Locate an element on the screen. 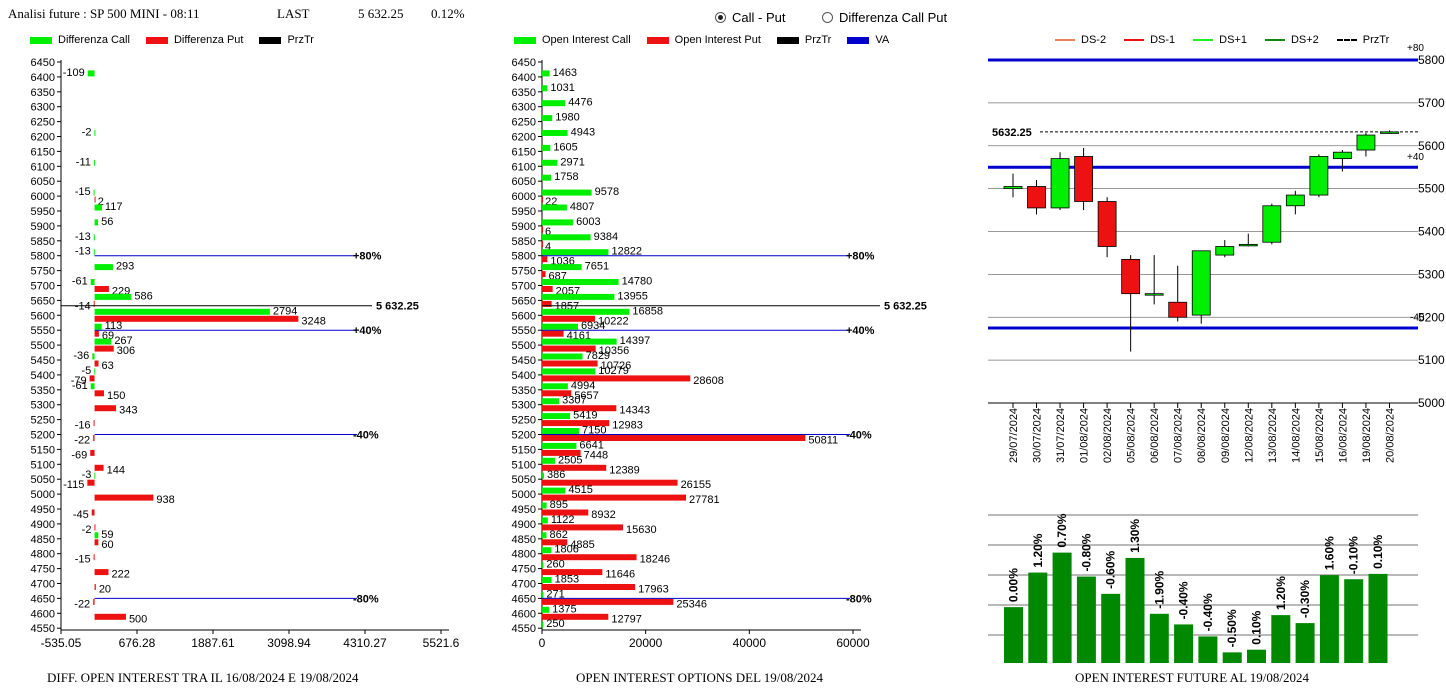 This screenshot has width=1446, height=693. strike-tick-label: 5600 is located at coordinates (524, 316).